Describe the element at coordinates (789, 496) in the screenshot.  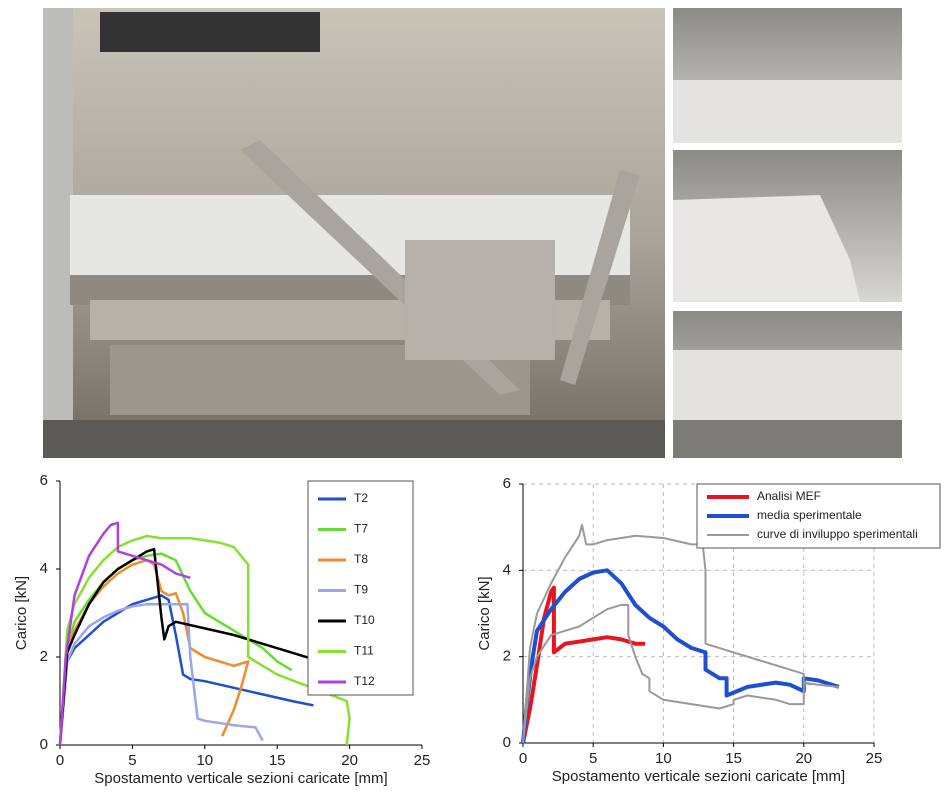
I see `legend-label: Analisi MEF` at that location.